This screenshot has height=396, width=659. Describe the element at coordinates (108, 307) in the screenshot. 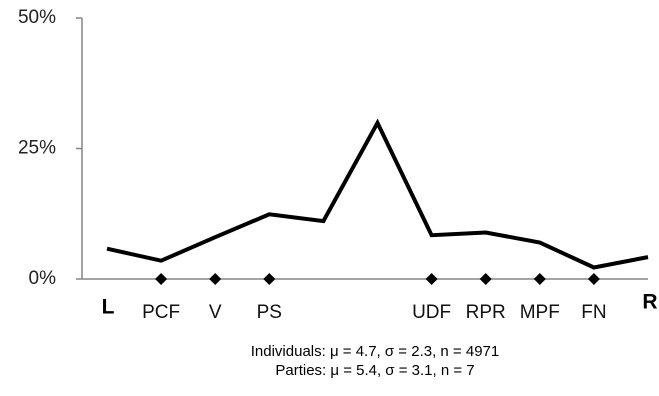

I see `axis-end-label-left: L` at that location.